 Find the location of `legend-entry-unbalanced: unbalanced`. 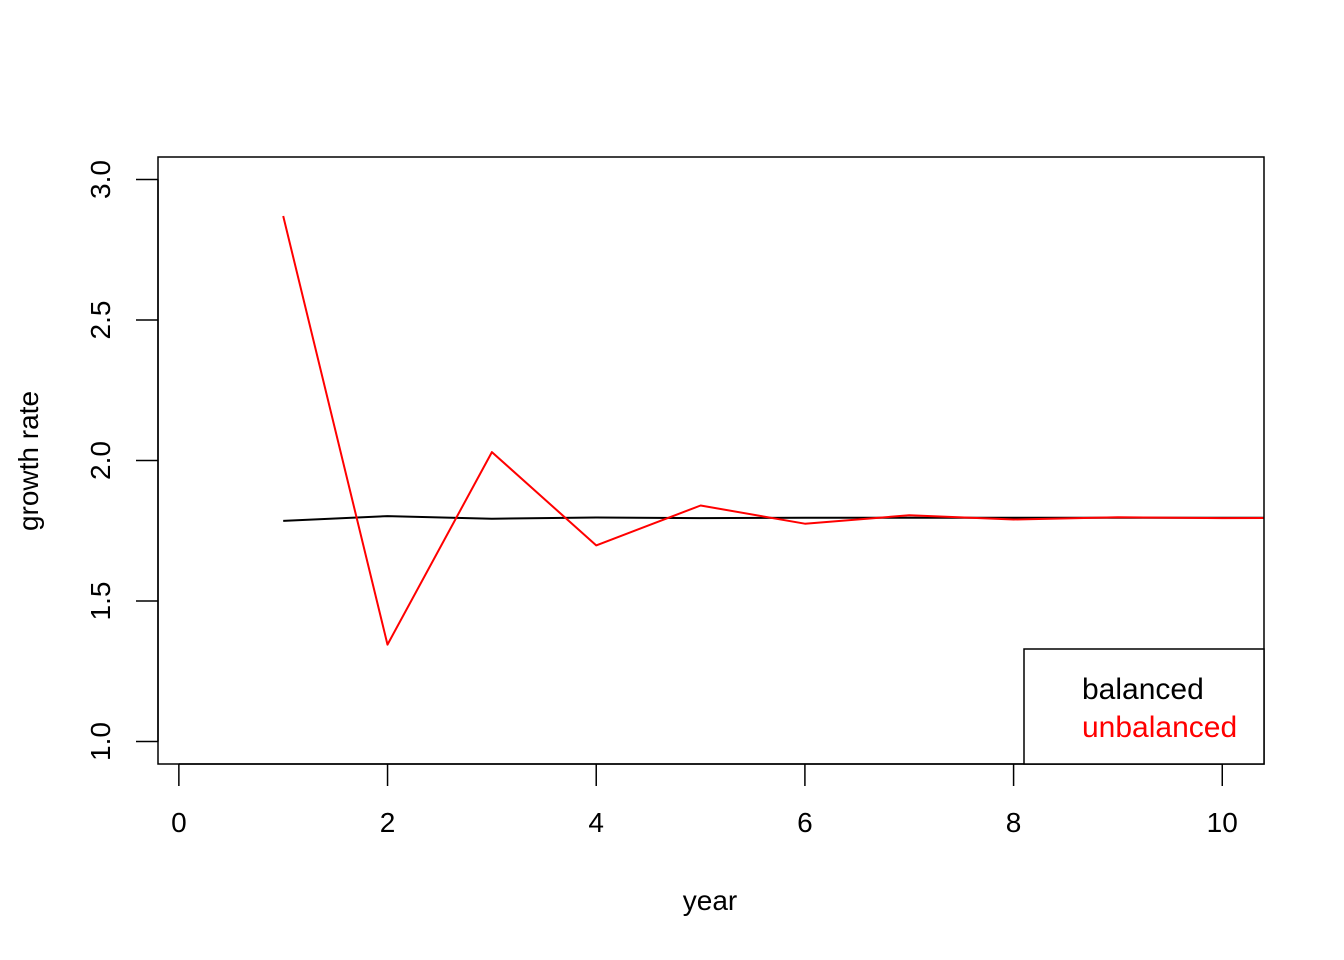

legend-entry-unbalanced: unbalanced is located at coordinates (1159, 727).